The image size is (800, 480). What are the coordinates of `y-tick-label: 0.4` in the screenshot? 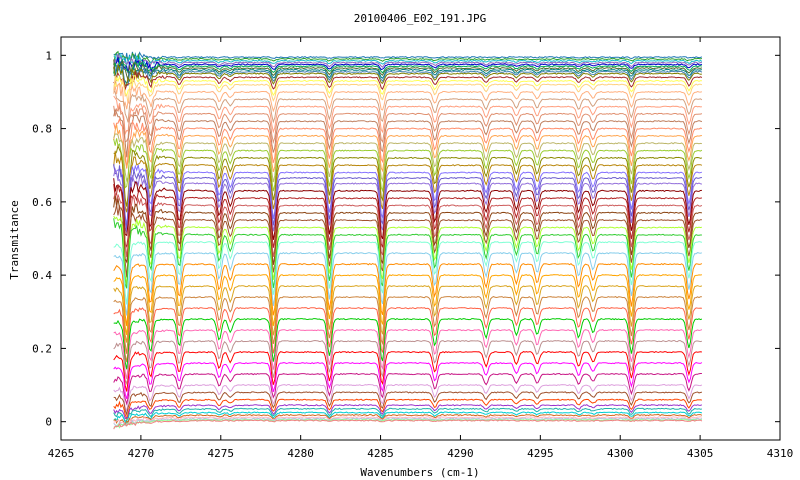 It's located at (42, 275).